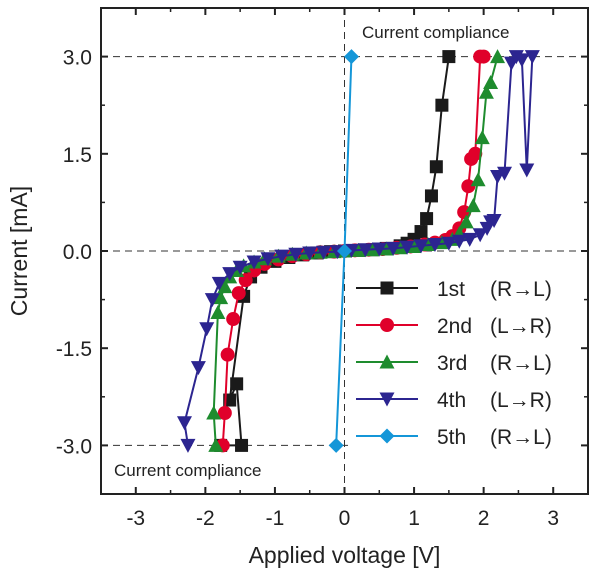  I want to click on x-tick-label-1: -2, so click(205, 518).